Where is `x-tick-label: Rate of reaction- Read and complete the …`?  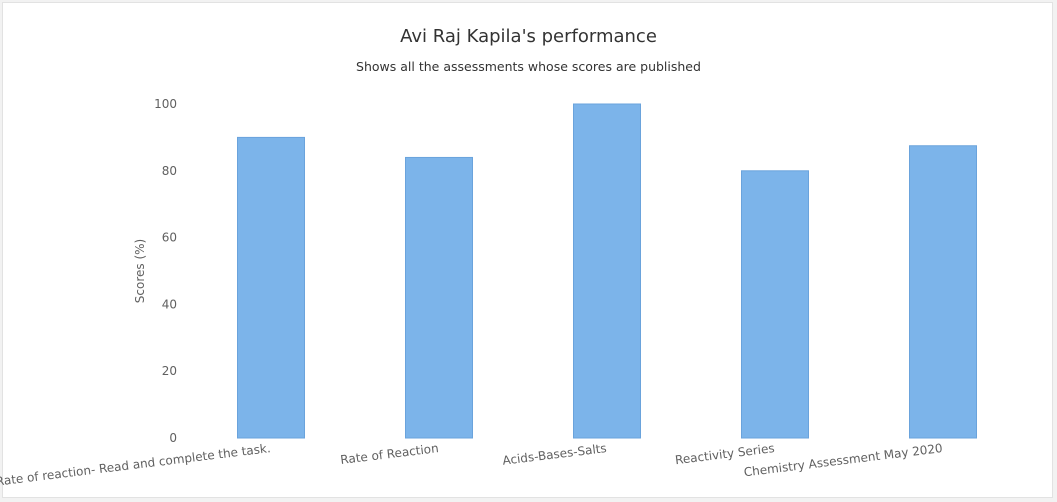 x-tick-label: Rate of reaction- Read and complete the … is located at coordinates (135, 465).